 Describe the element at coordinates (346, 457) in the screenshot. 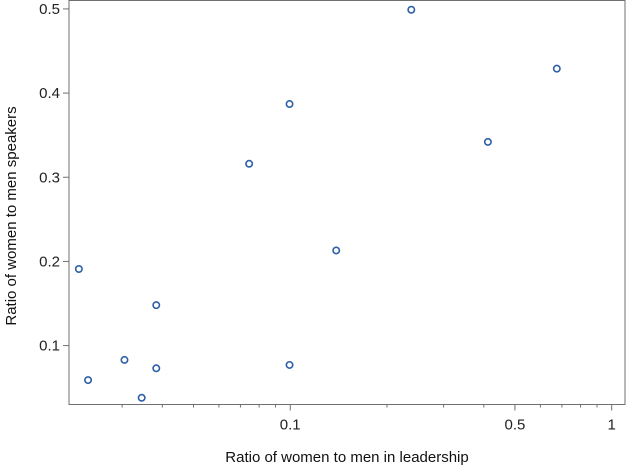

I see `x-axis-title: Ratio of women to men in leadership` at that location.